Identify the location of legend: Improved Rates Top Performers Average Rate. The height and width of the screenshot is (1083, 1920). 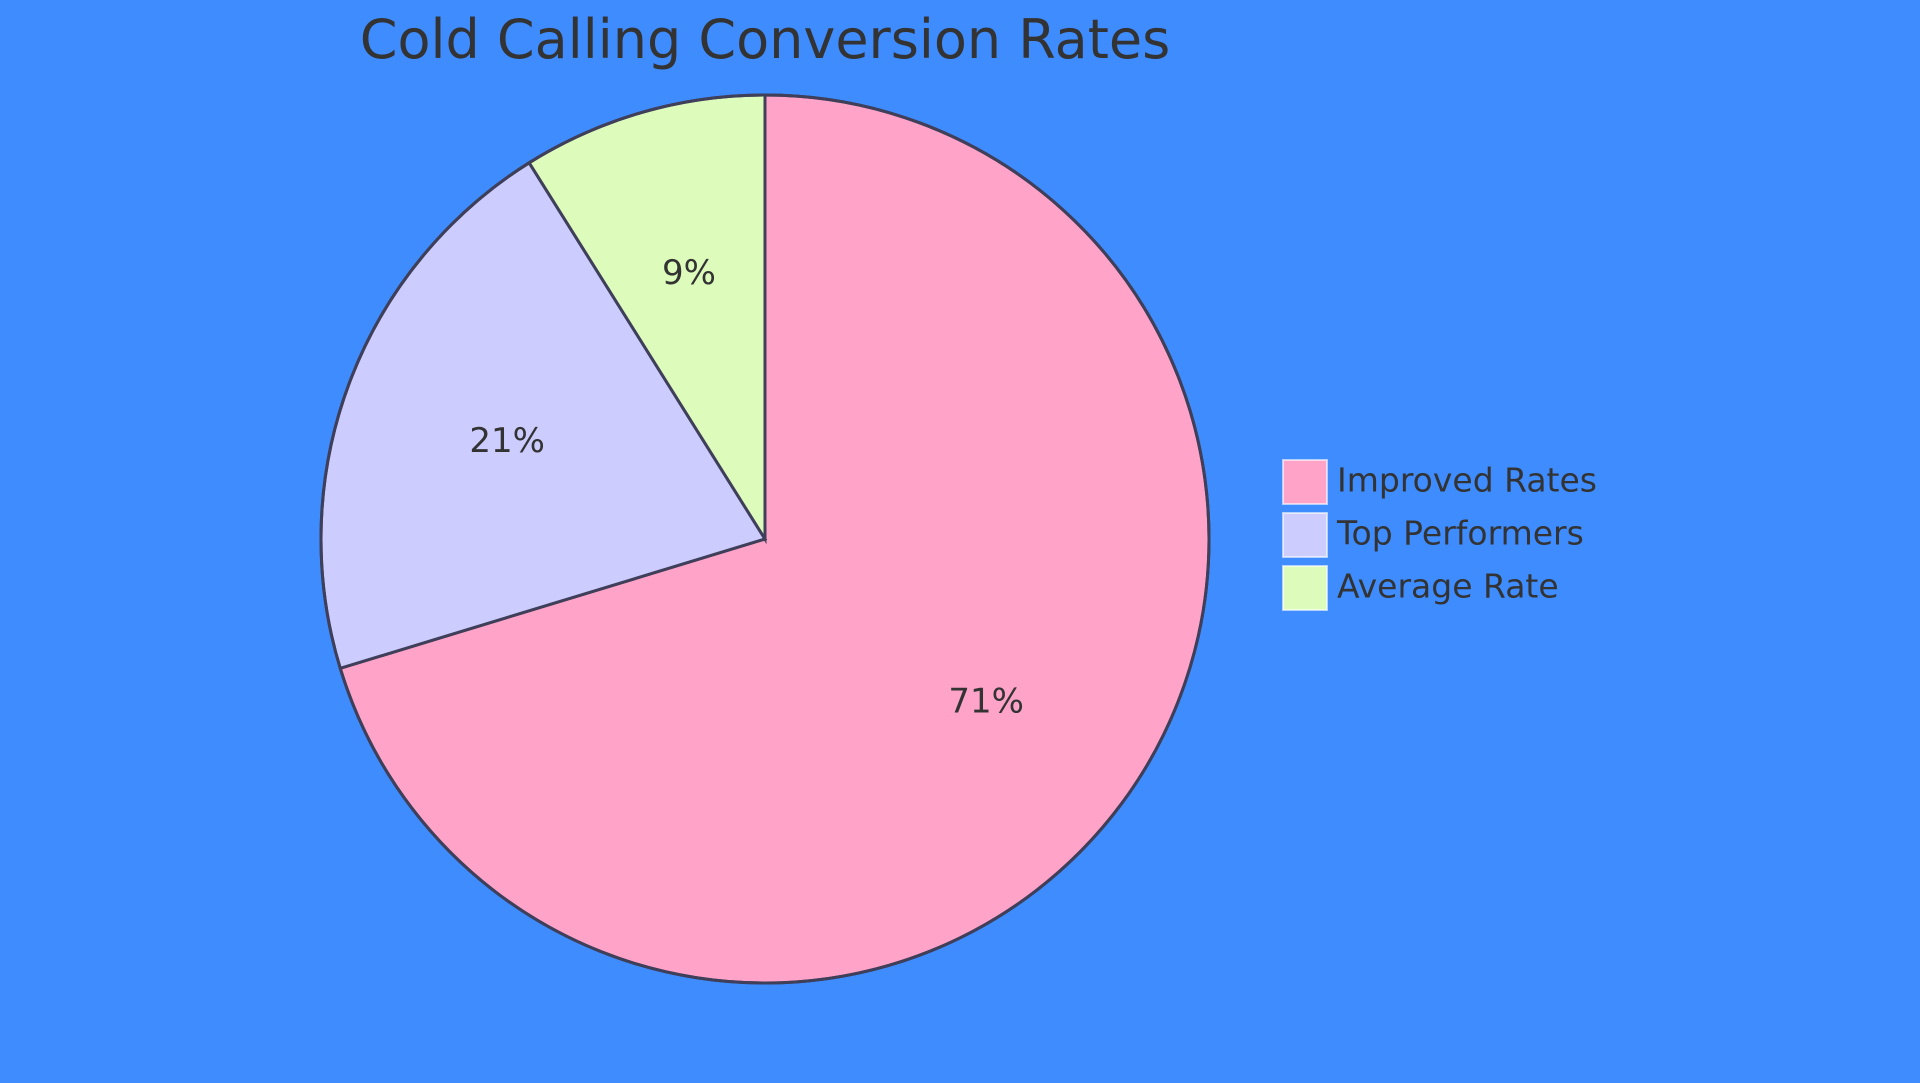
(1439, 535).